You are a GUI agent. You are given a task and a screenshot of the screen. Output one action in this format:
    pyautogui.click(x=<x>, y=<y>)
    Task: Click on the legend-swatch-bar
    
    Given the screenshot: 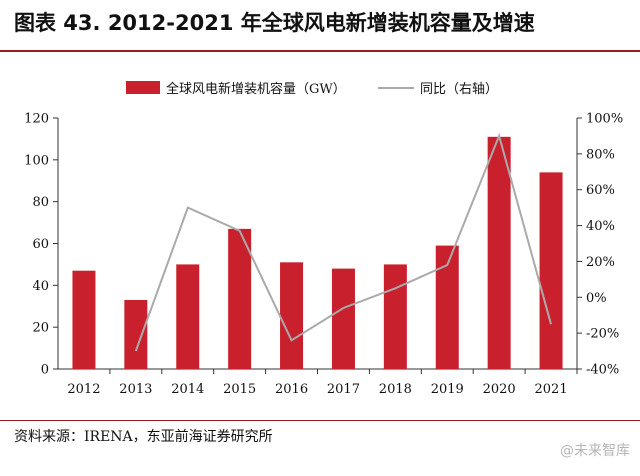 What is the action you would take?
    pyautogui.click(x=143, y=87)
    